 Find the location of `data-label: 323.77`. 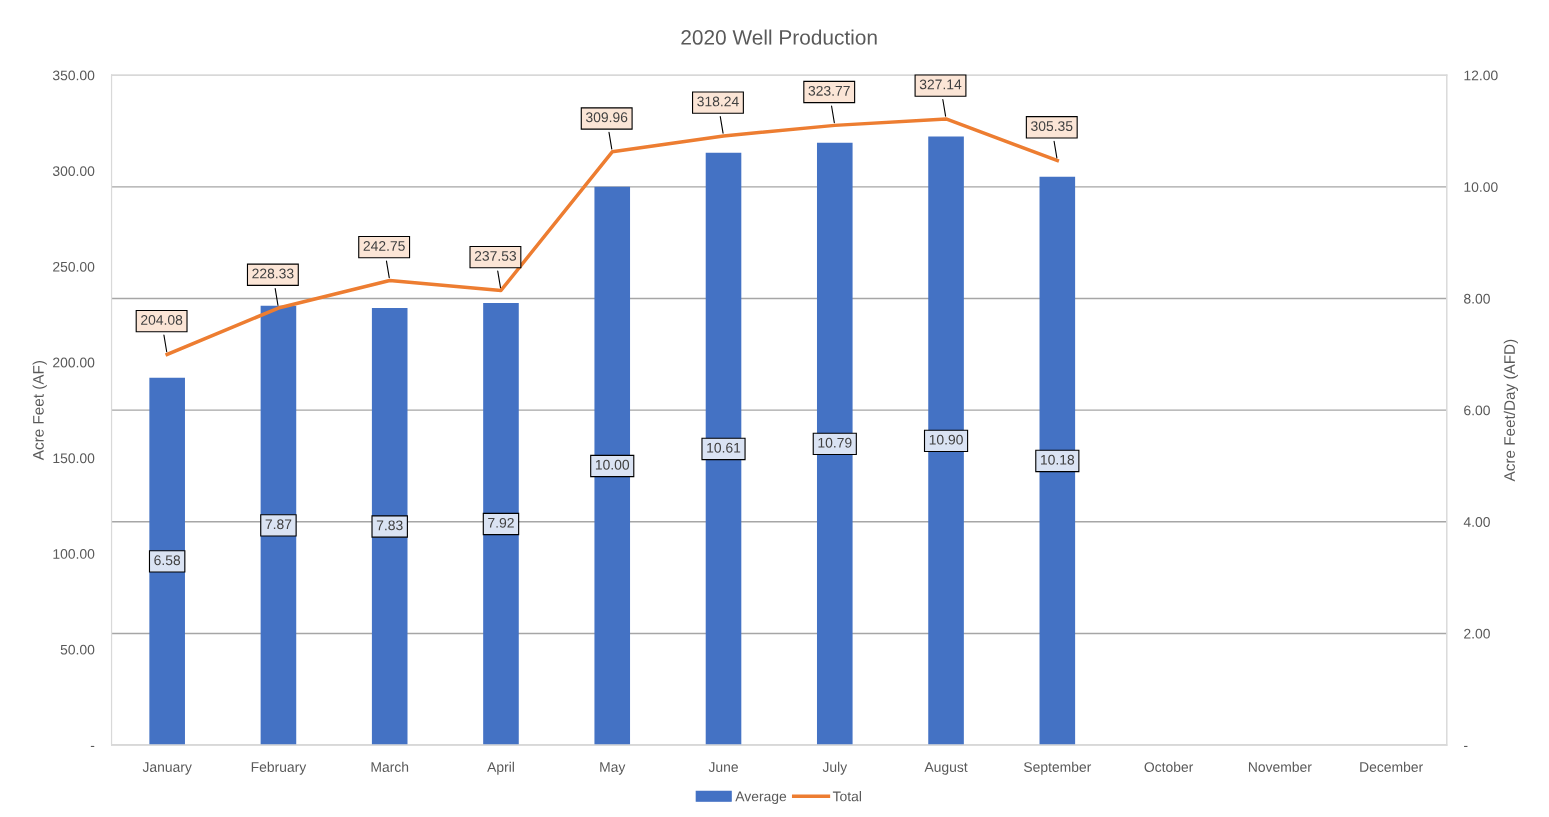

data-label: 323.77 is located at coordinates (829, 90).